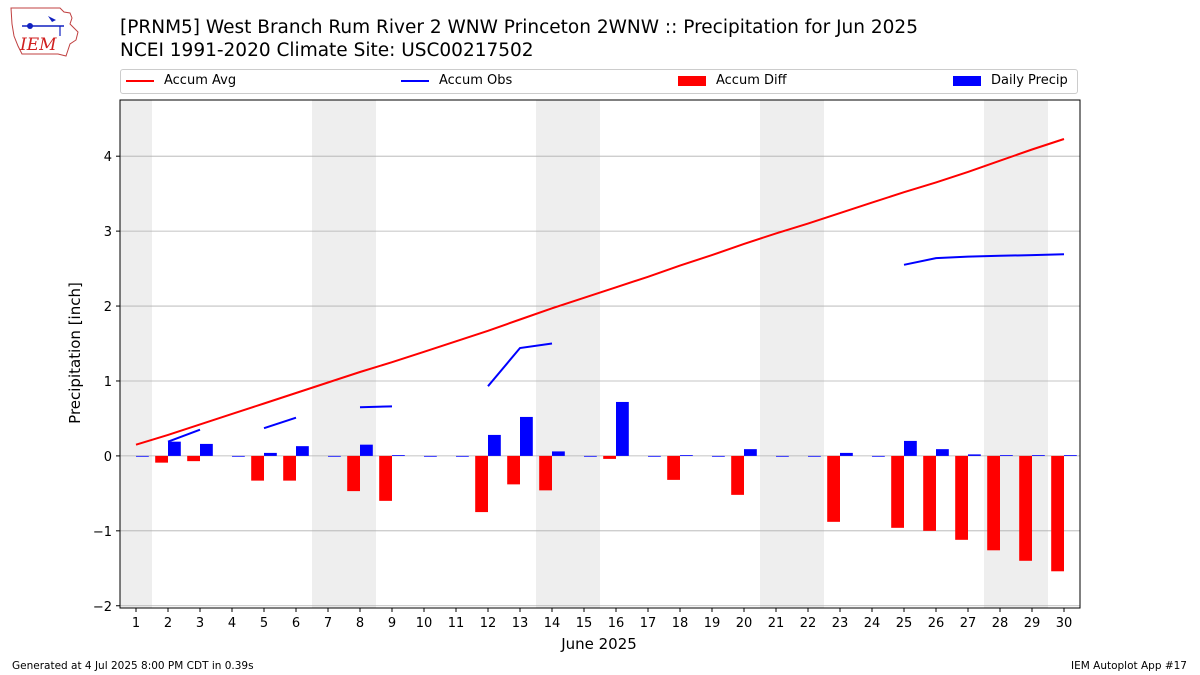 The height and width of the screenshot is (675, 1200). I want to click on x-tick-label: 5, so click(264, 623).